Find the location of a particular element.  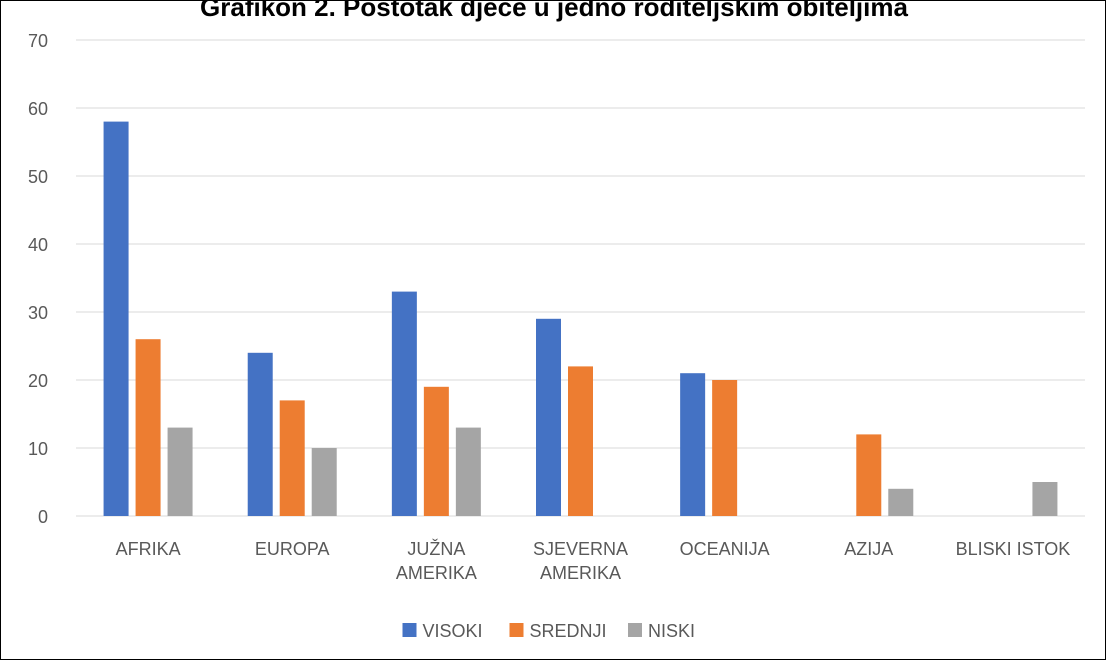

y-tick-label: 0 is located at coordinates (43, 517).